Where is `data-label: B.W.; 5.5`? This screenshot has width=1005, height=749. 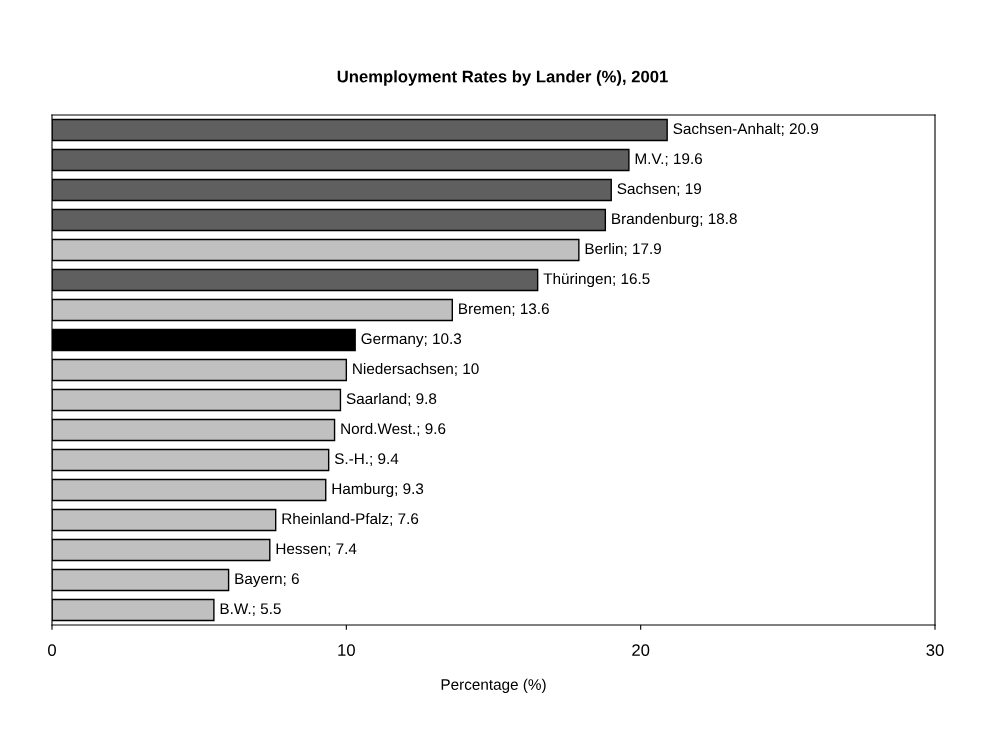 data-label: B.W.; 5.5 is located at coordinates (250, 609).